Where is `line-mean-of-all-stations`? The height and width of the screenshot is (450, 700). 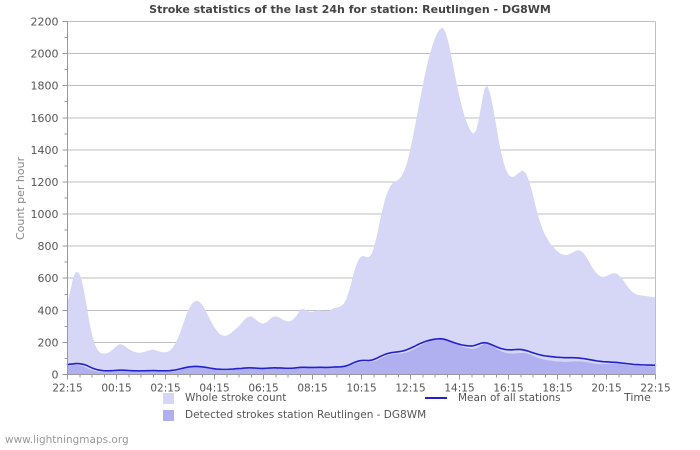 line-mean-of-all-stations is located at coordinates (361, 354).